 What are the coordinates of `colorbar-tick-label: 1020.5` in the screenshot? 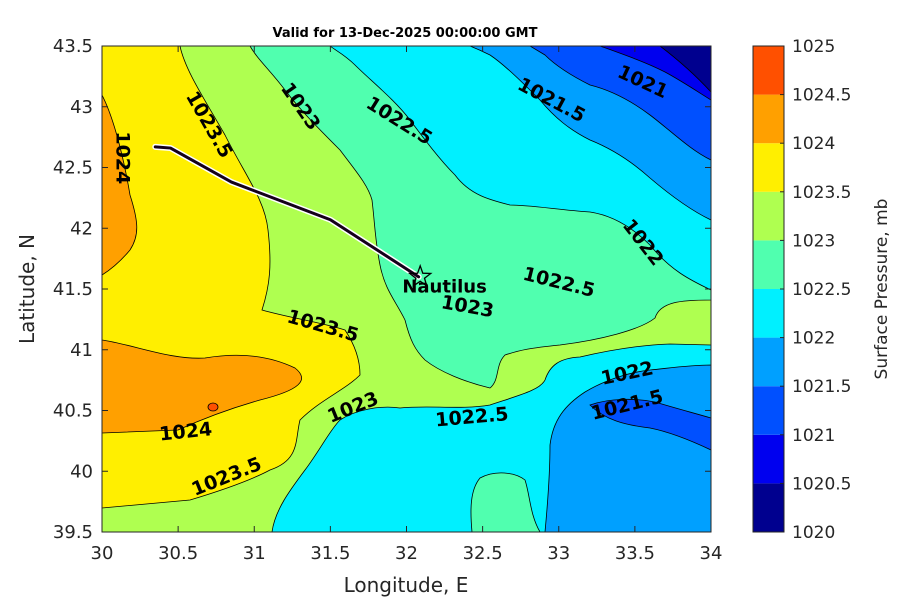 It's located at (821, 484).